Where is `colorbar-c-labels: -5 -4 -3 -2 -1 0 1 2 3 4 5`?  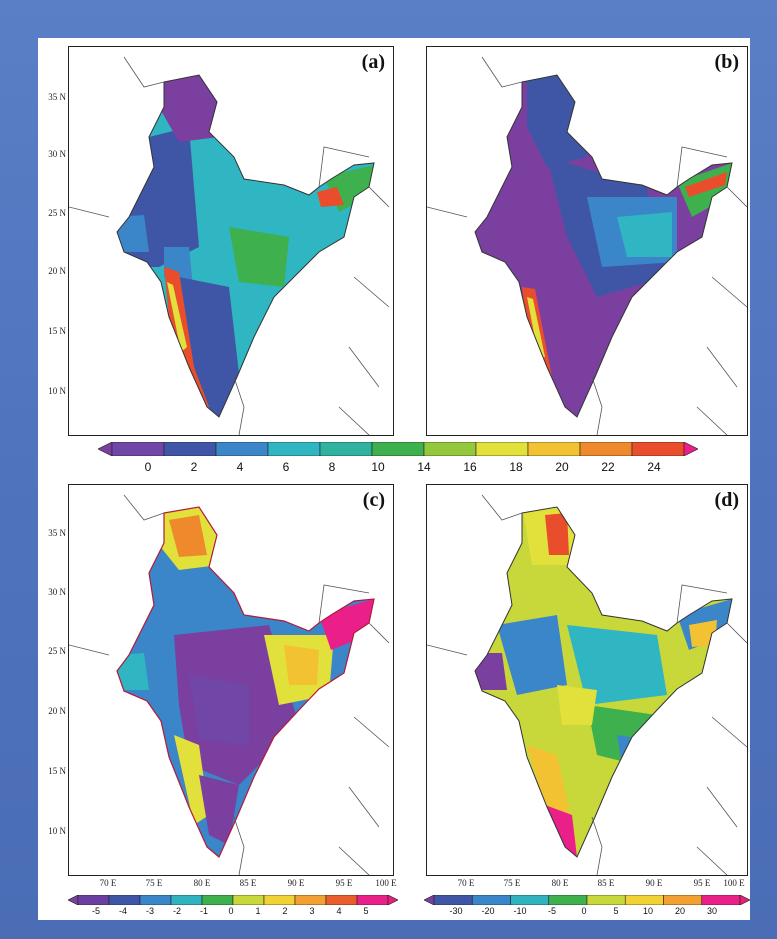
colorbar-c-labels: -5 -4 -3 -2 -1 0 1 2 3 4 5 is located at coordinates (233, 912).